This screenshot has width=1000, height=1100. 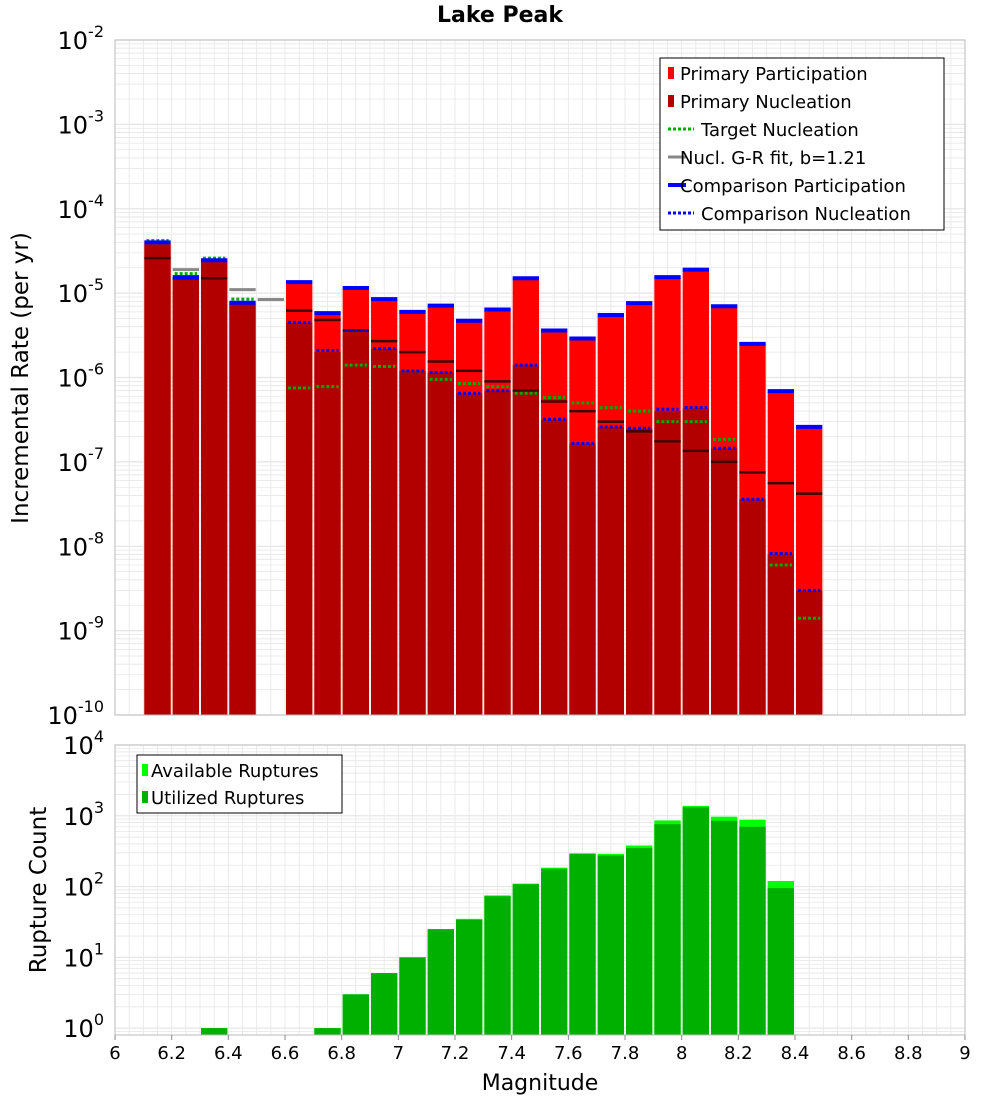 What do you see at coordinates (81, 376) in the screenshot?
I see `top-y-tick-label: 10⁻⁶` at bounding box center [81, 376].